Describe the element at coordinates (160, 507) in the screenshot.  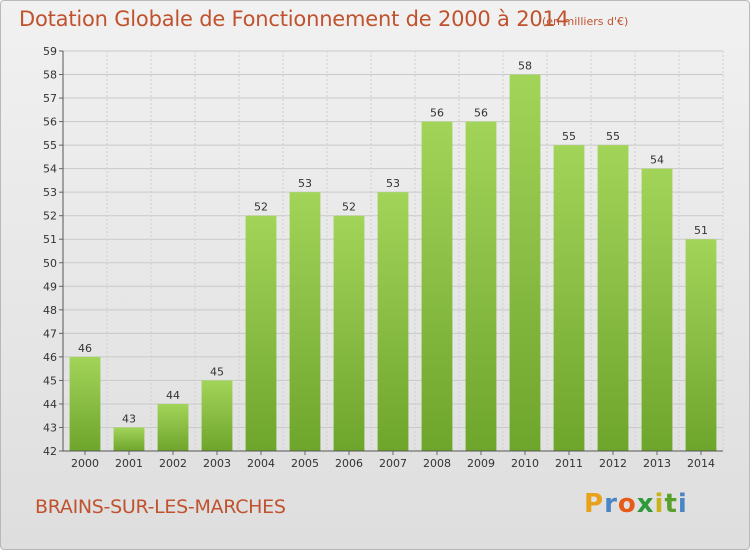
I see `commune-name: BRAINS-SUR-LES-MARCHES` at that location.